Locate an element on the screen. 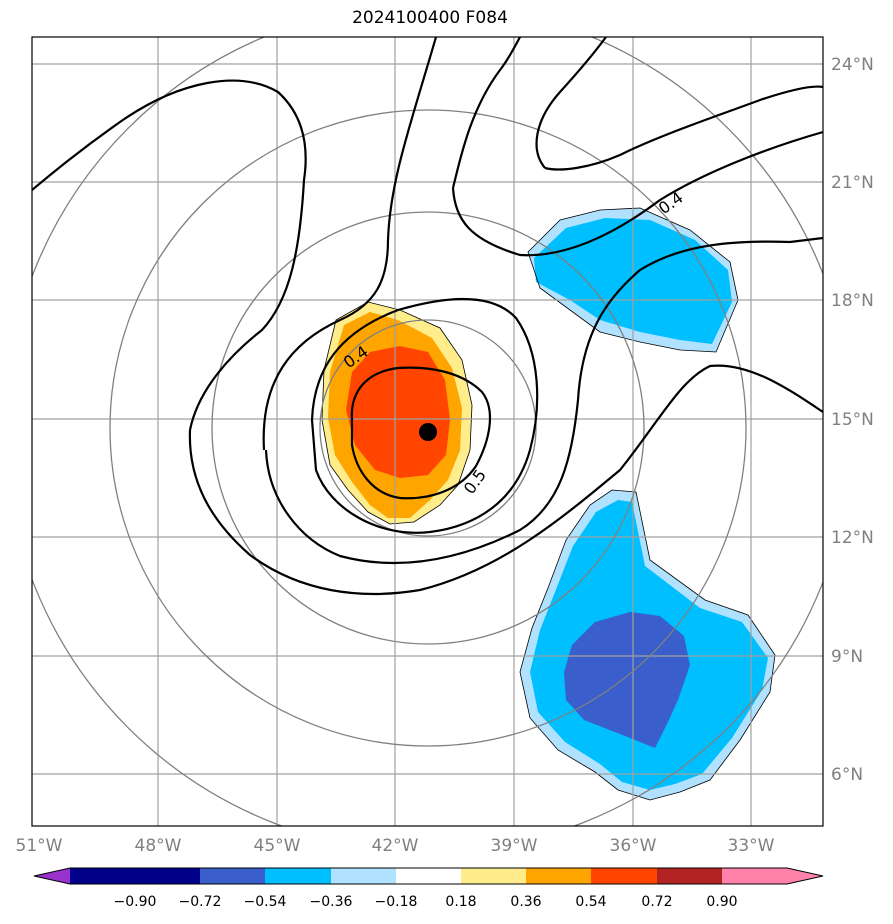  lon-label-2: 45°W is located at coordinates (277, 846).